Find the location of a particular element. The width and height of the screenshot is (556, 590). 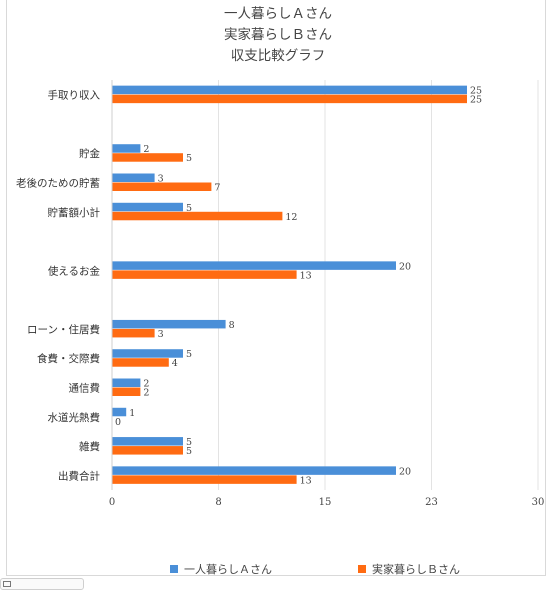

category-label: 貯蓄額小計 is located at coordinates (74, 212).